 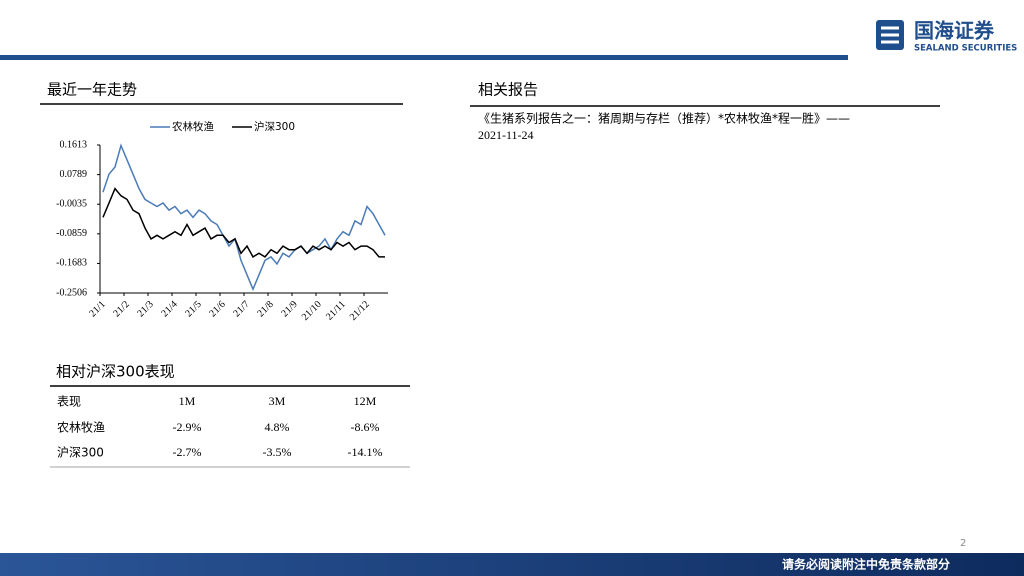 What do you see at coordinates (963, 543) in the screenshot?
I see `page-number: 2` at bounding box center [963, 543].